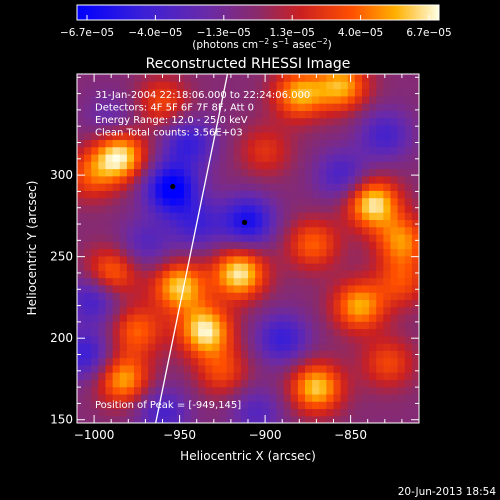 This screenshot has width=500, height=500. Describe the element at coordinates (173, 186) in the screenshot. I see `peak-marker` at that location.